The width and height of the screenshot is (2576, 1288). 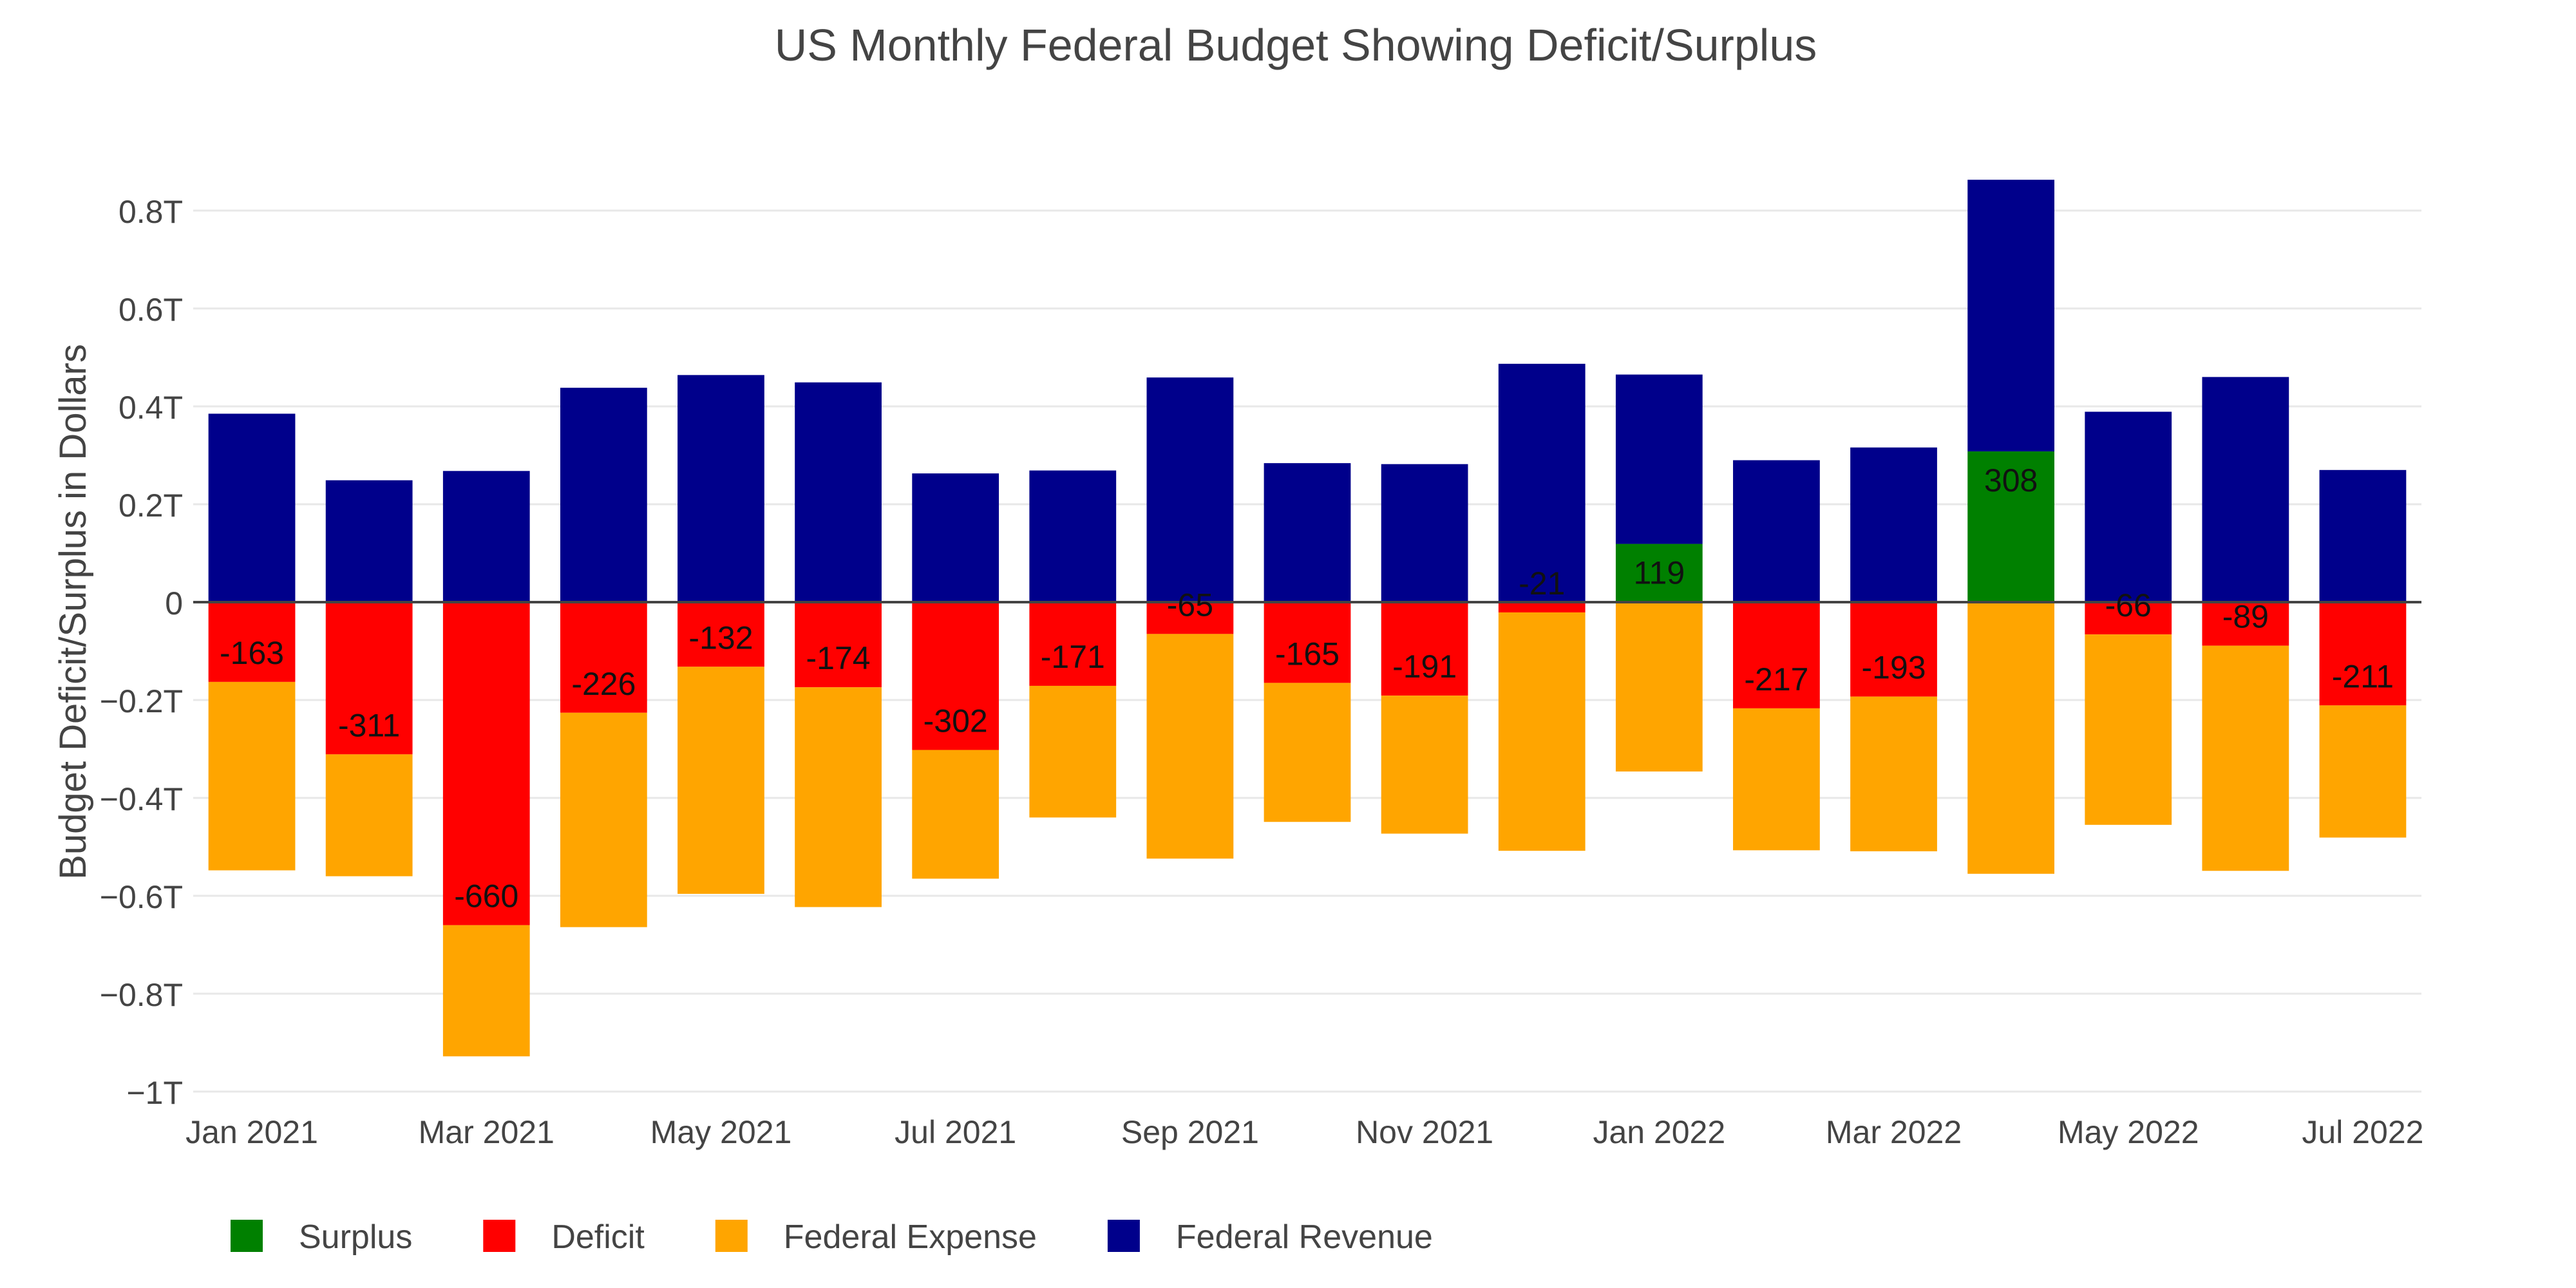 I want to click on data-label: -89, so click(x=2245, y=617).